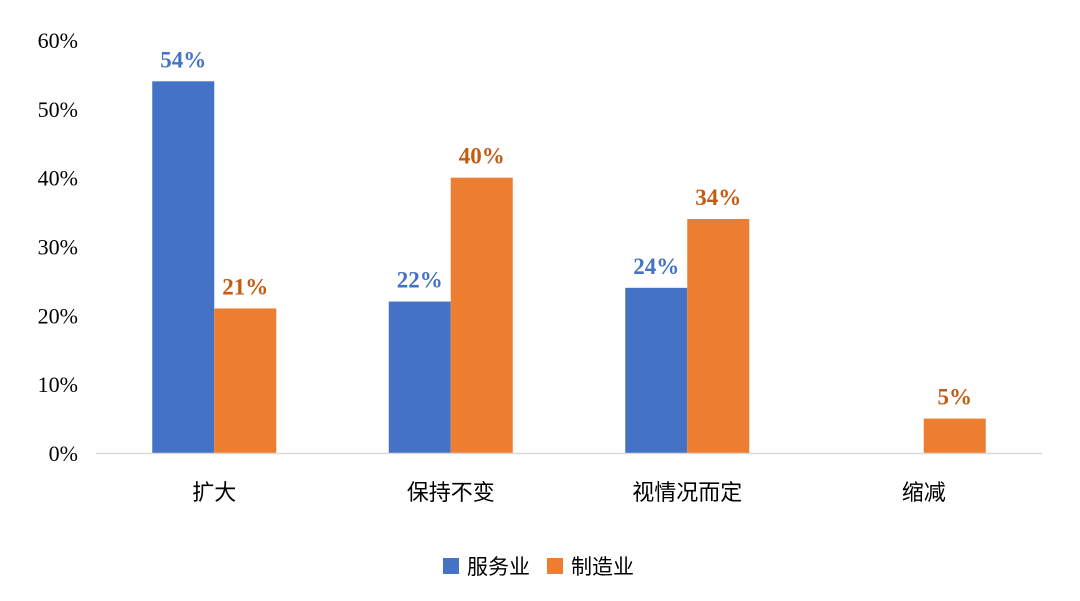  What do you see at coordinates (482, 156) in the screenshot?
I see `data-label: 40%` at bounding box center [482, 156].